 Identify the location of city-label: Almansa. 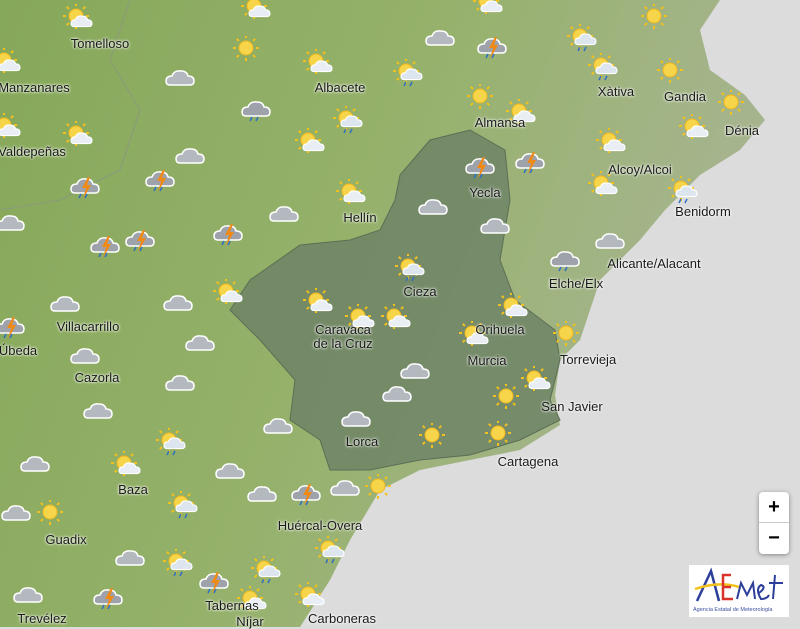
(500, 122).